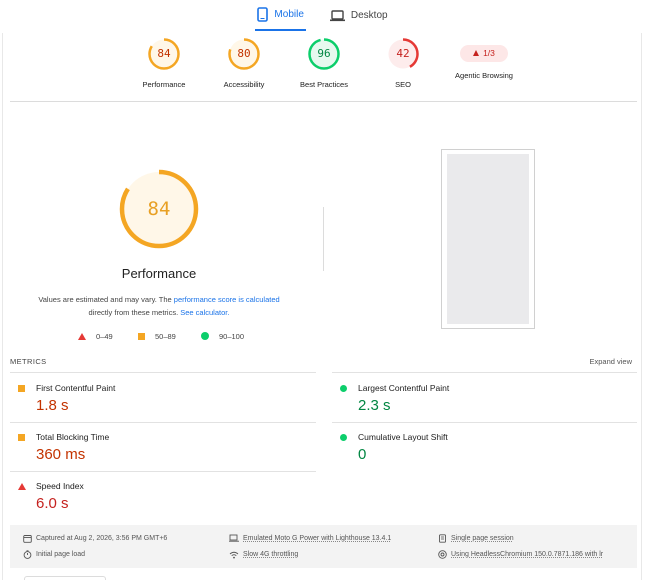 The width and height of the screenshot is (645, 580). Describe the element at coordinates (610, 361) in the screenshot. I see `expand-view-toggle: Expand view` at that location.